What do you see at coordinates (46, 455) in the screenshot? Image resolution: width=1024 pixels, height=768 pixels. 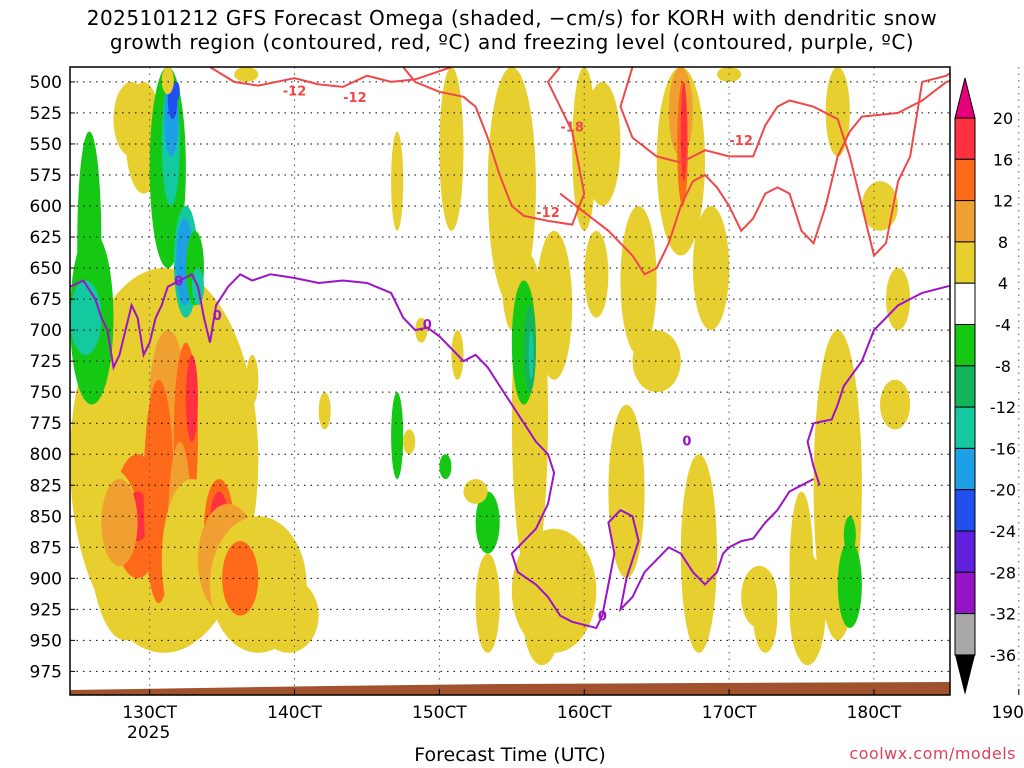 I see `y-tick-label-800: 800` at bounding box center [46, 455].